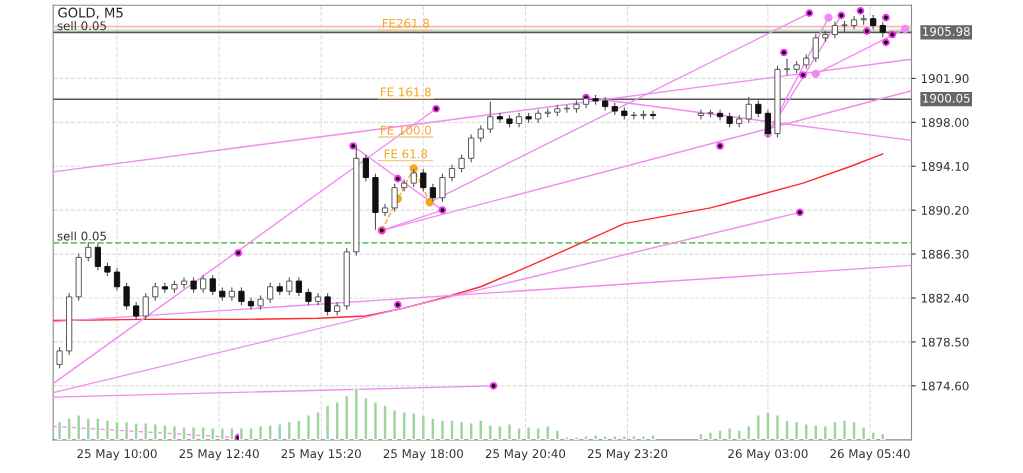  Describe the element at coordinates (405, 23) in the screenshot. I see `series-label: FE261.8` at that location.